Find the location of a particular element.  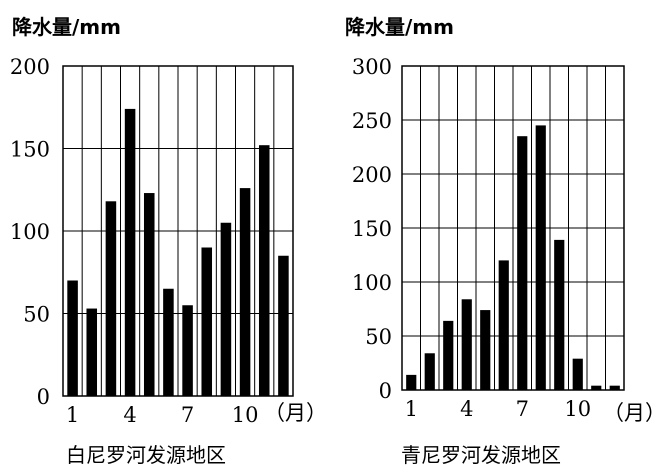

left-ytick-label: 0 is located at coordinates (43, 397).